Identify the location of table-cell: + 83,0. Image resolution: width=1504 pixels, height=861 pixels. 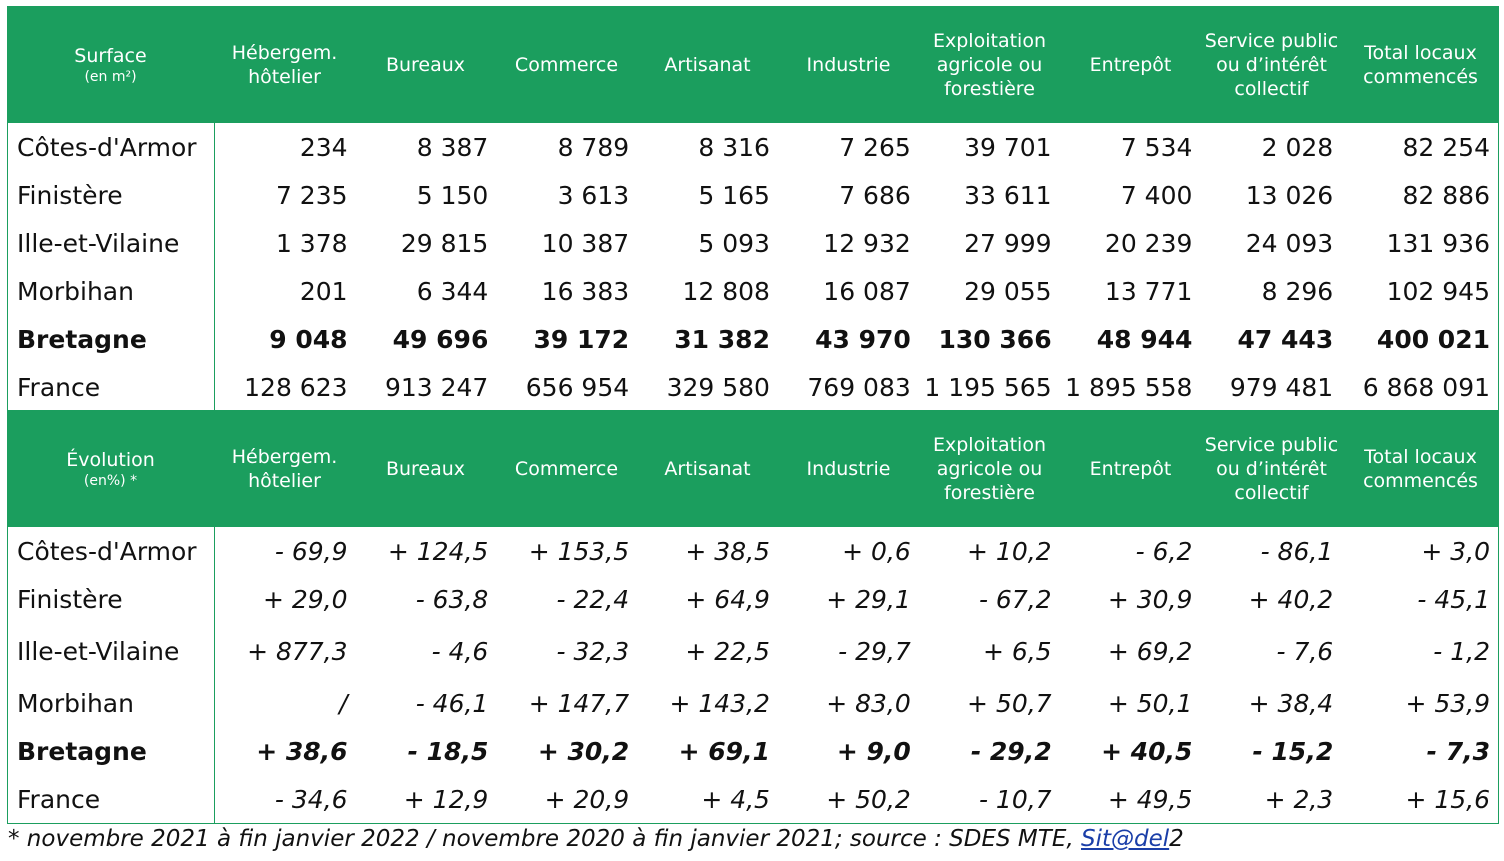
(868, 703).